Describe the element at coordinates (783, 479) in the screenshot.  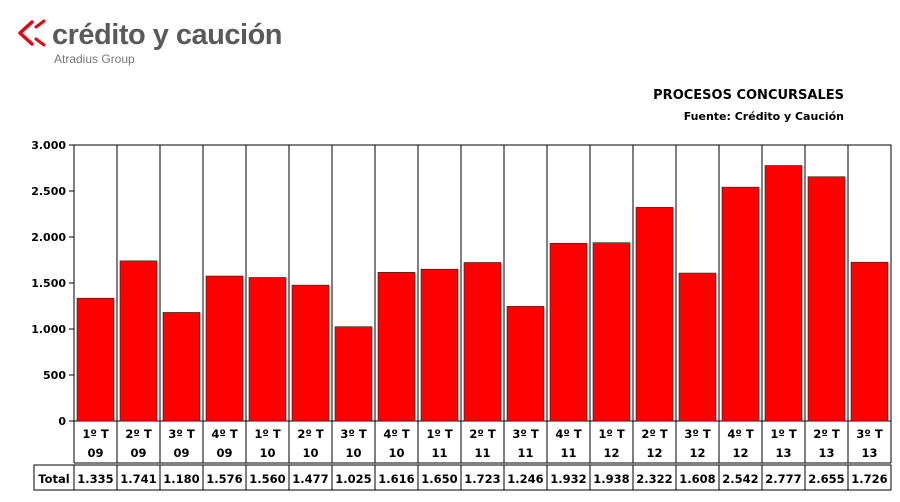
I see `data-label: 2.777` at that location.